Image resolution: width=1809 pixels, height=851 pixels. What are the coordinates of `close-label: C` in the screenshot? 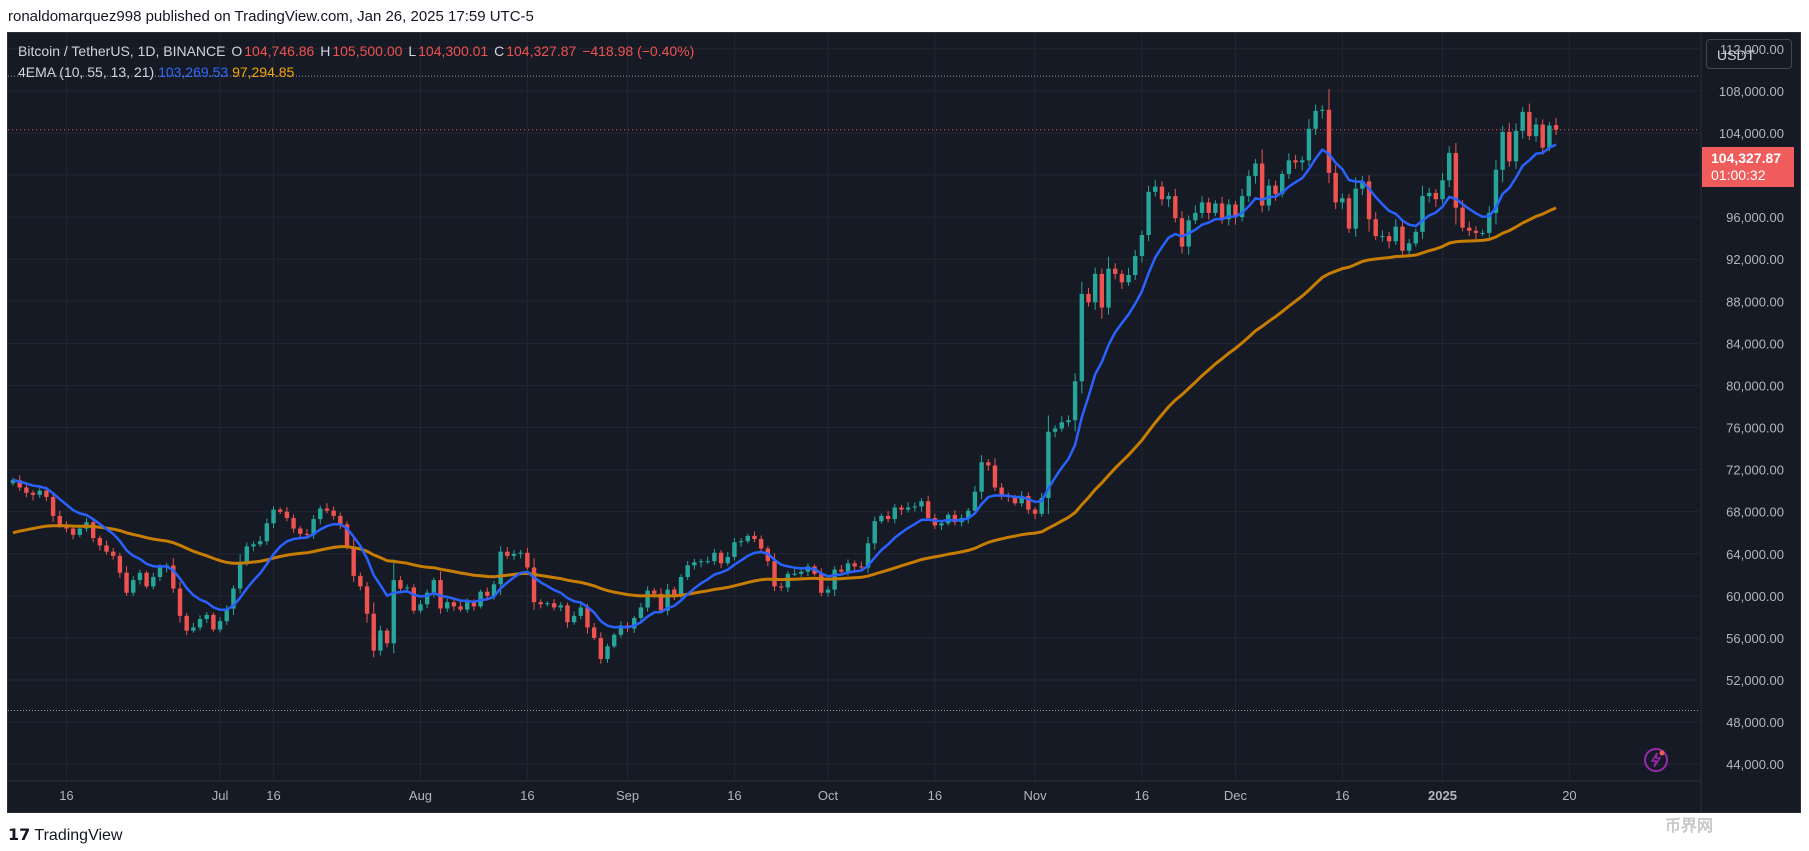 It's located at (499, 51).